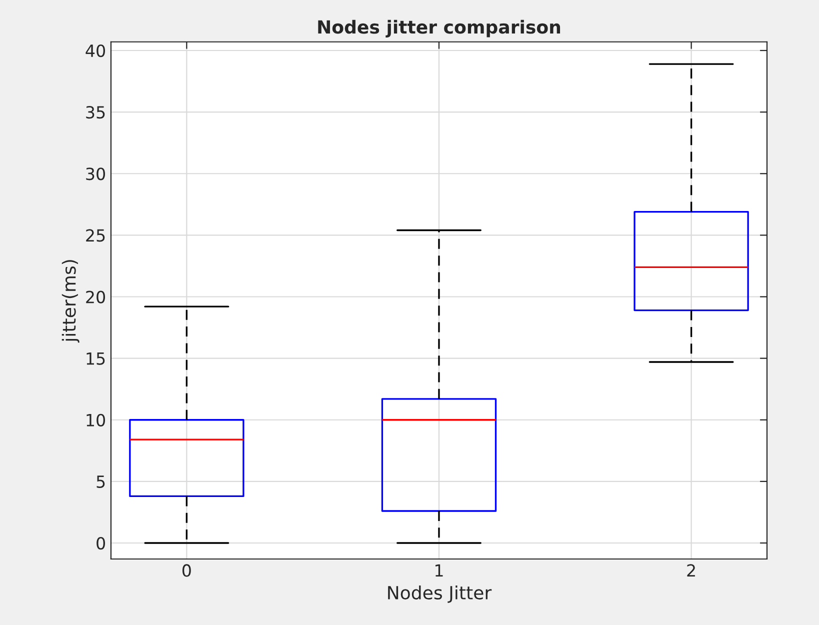 Image resolution: width=819 pixels, height=625 pixels. I want to click on x-tick-label: 1, so click(439, 570).